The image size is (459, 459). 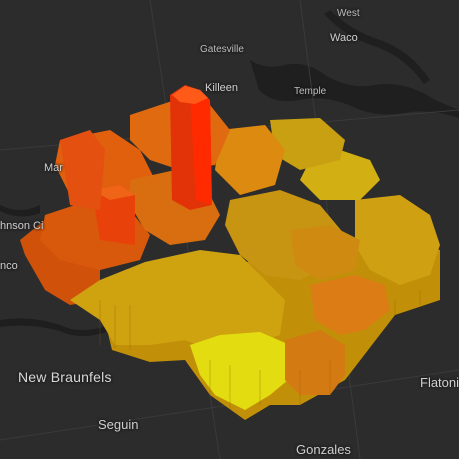 What do you see at coordinates (190, 95) in the screenshot?
I see `peak-tower-top` at bounding box center [190, 95].